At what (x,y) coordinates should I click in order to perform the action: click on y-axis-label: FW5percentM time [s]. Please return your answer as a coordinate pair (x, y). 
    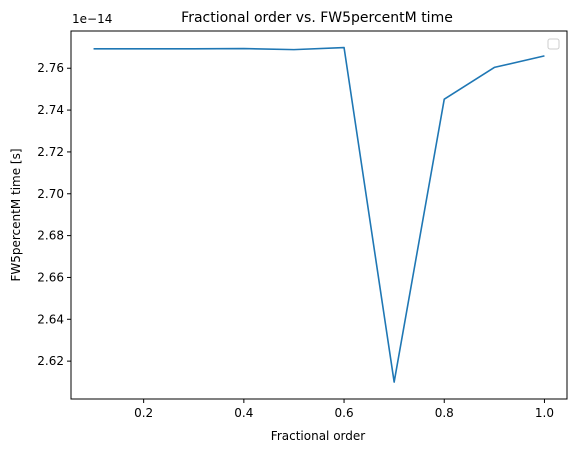
    Looking at the image, I should click on (16, 214).